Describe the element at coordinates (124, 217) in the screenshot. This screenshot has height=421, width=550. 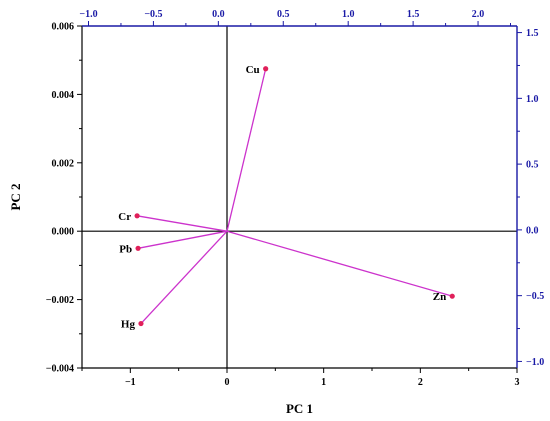
I see `point-label-cr: Cr` at that location.